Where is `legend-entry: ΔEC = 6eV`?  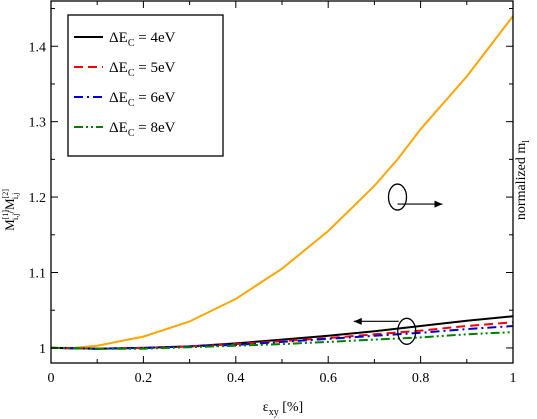 legend-entry: ΔEC = 6eV is located at coordinates (125, 99).